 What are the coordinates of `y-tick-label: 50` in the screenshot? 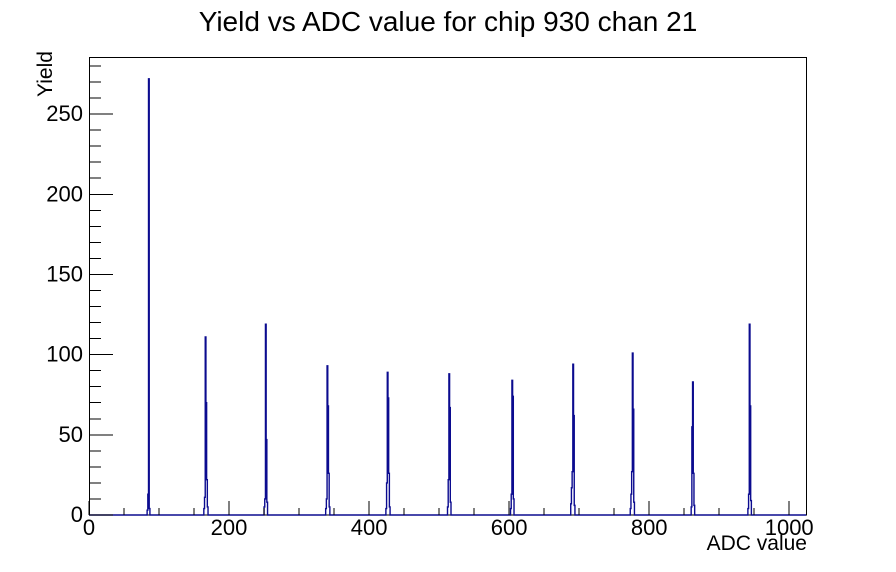 It's located at (71, 434).